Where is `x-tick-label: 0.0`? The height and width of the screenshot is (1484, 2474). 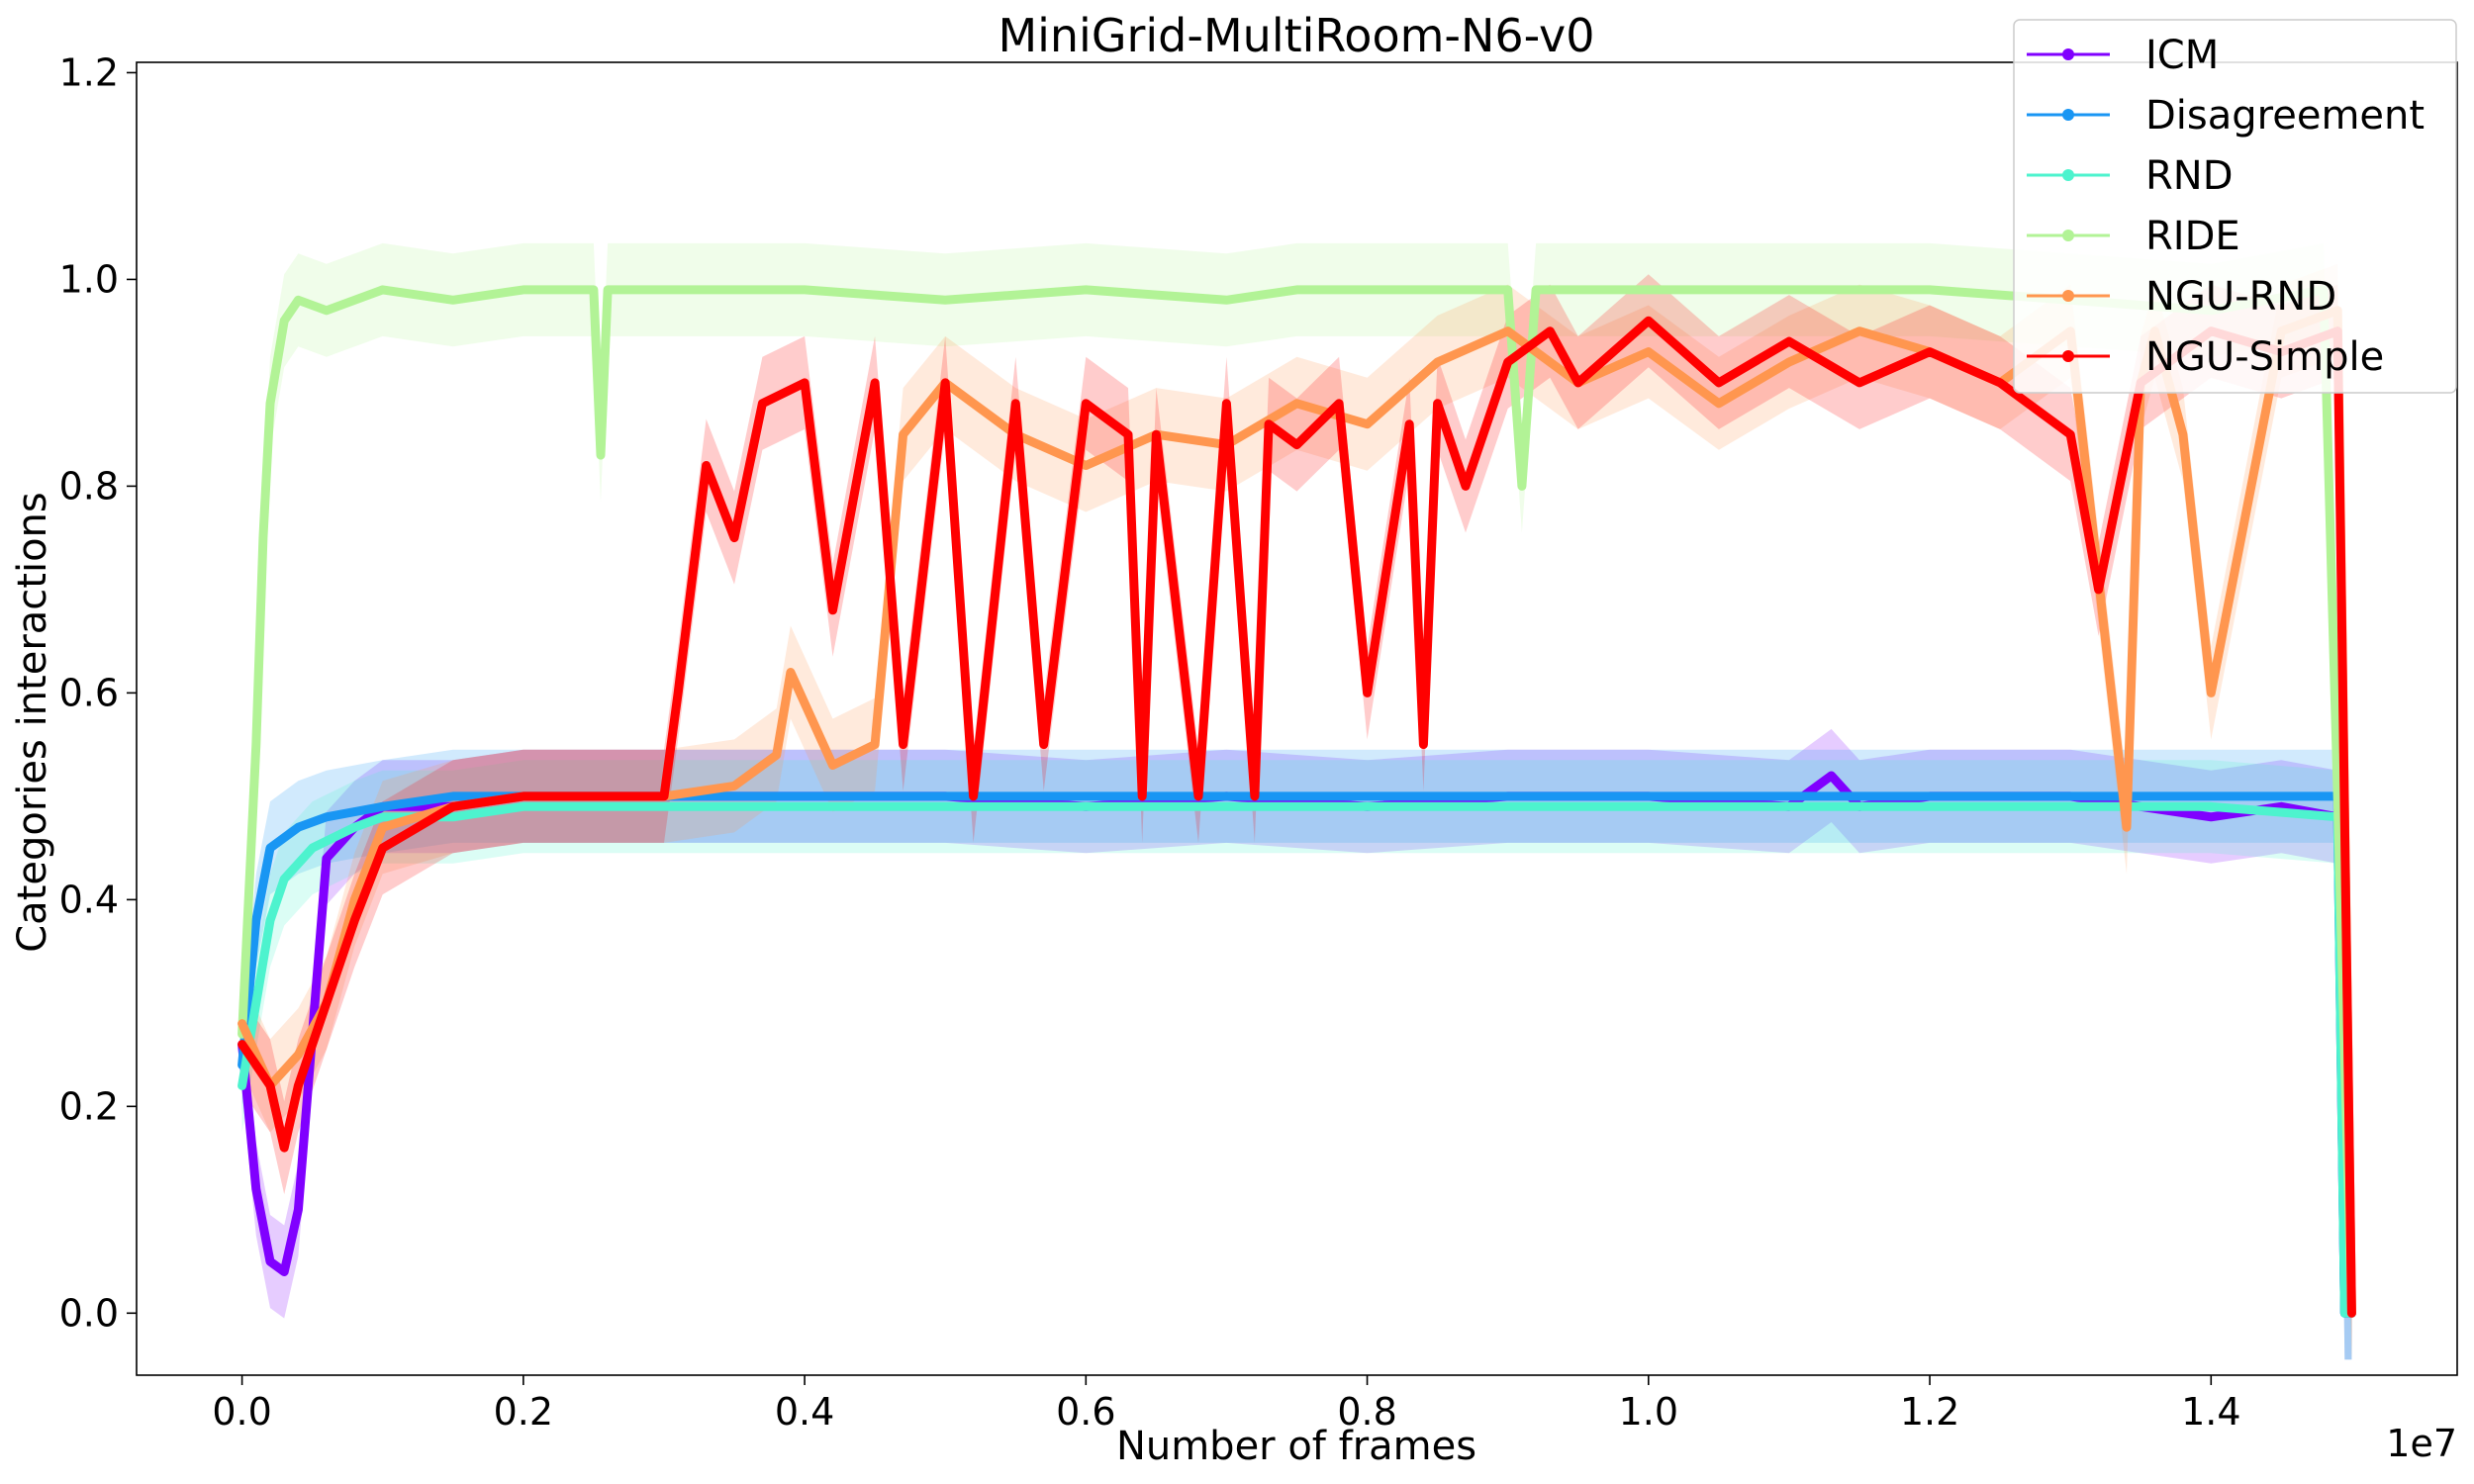
x-tick-label: 0.0 is located at coordinates (242, 1412).